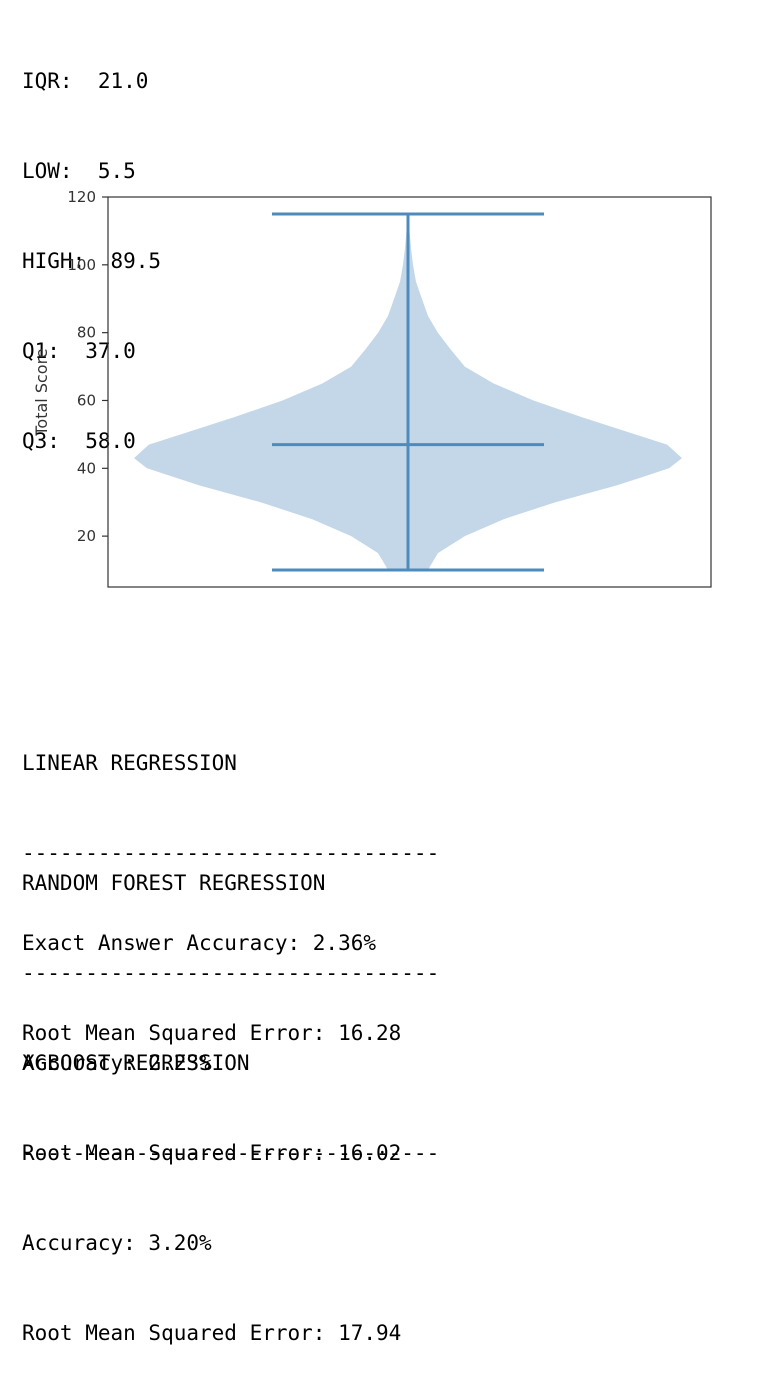 Image resolution: width=780 pixels, height=1378 pixels. Describe the element at coordinates (174, 883) in the screenshot. I see `section-title: RANDOM FOREST REGRESSION` at that location.